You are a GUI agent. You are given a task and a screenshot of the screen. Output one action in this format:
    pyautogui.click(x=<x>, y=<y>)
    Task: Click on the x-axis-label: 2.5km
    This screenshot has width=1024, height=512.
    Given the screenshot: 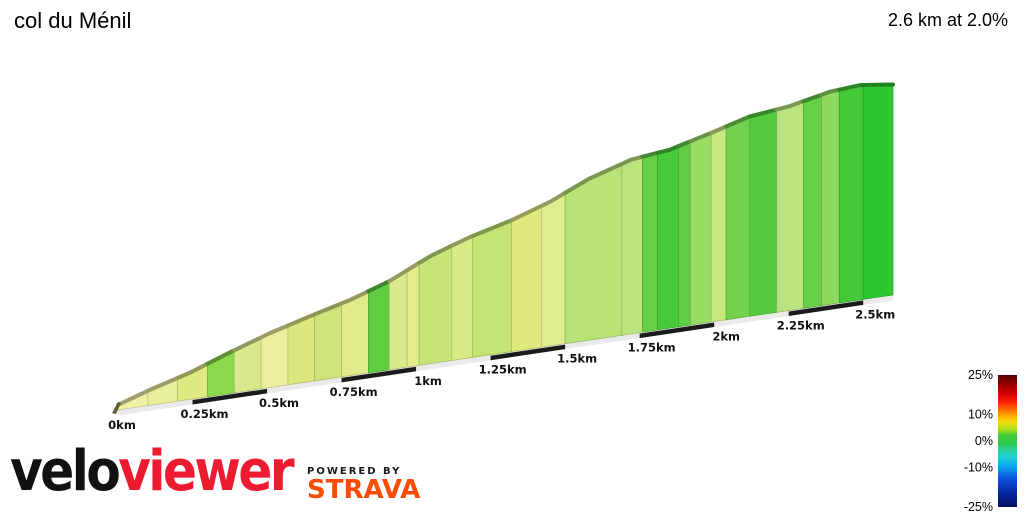 What is the action you would take?
    pyautogui.click(x=875, y=314)
    